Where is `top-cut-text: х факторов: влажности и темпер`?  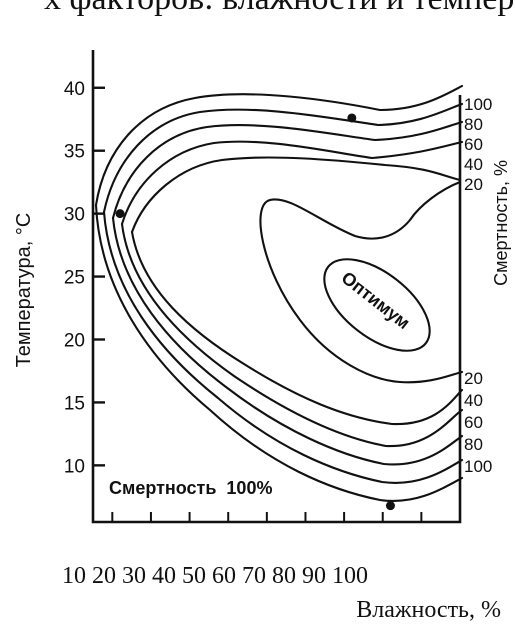
top-cut-text: х факторов: влажности и темпер is located at coordinates (257, 14).